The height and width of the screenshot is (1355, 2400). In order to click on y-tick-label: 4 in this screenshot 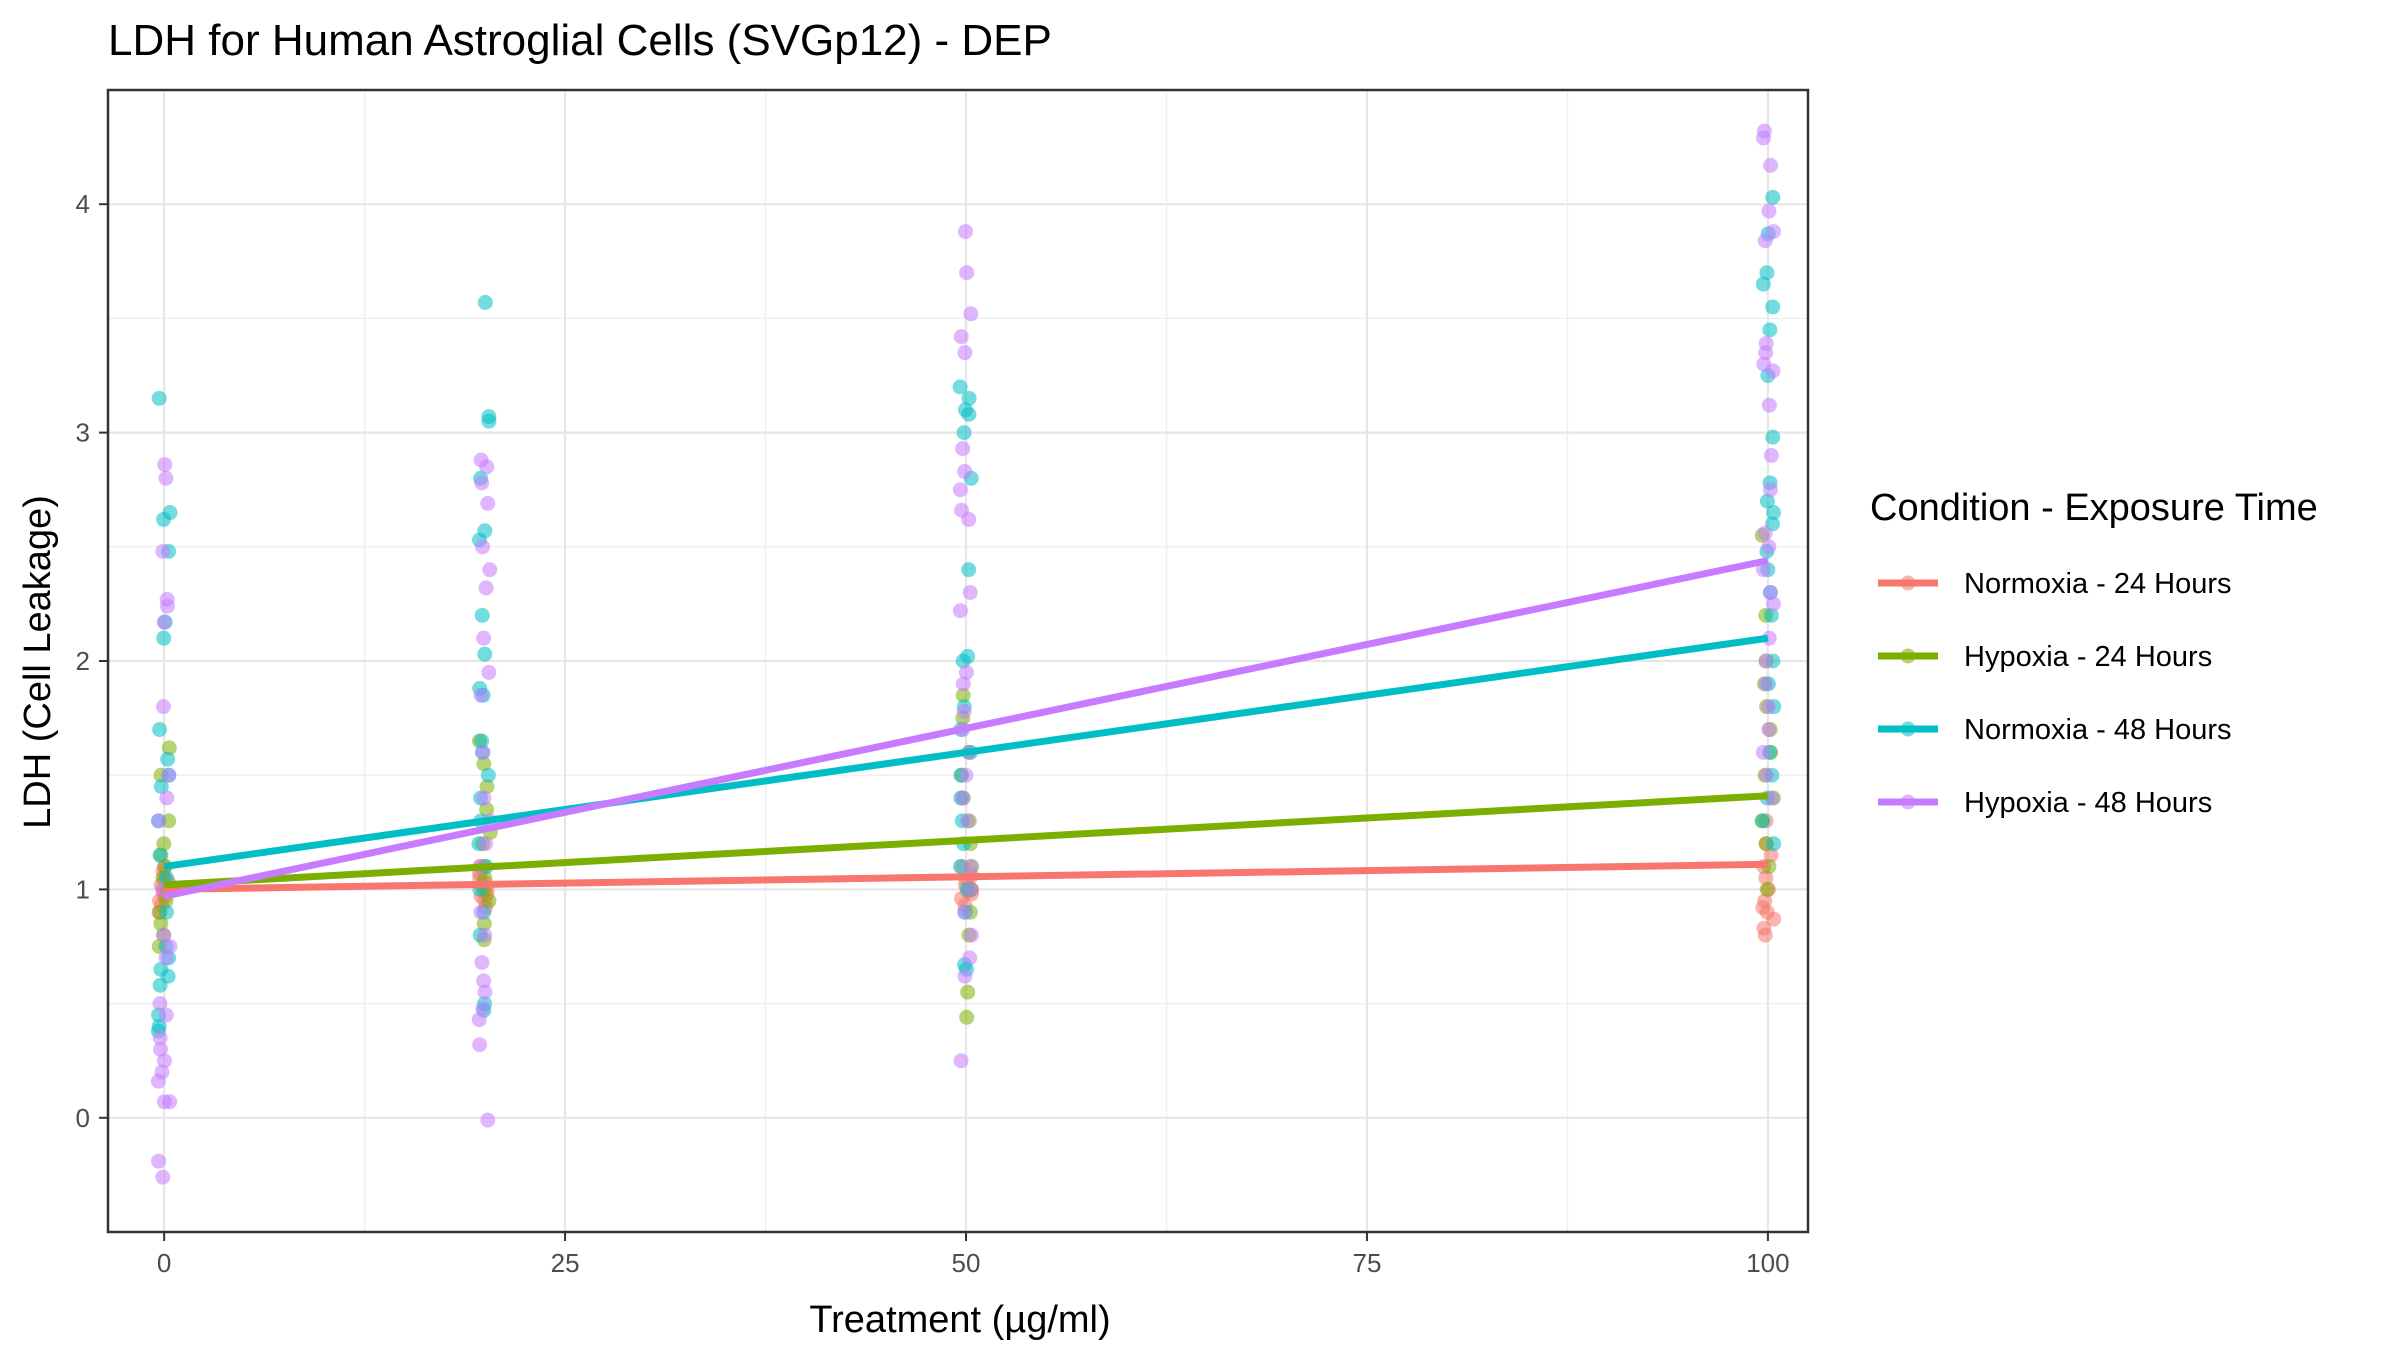, I will do `click(83, 204)`.